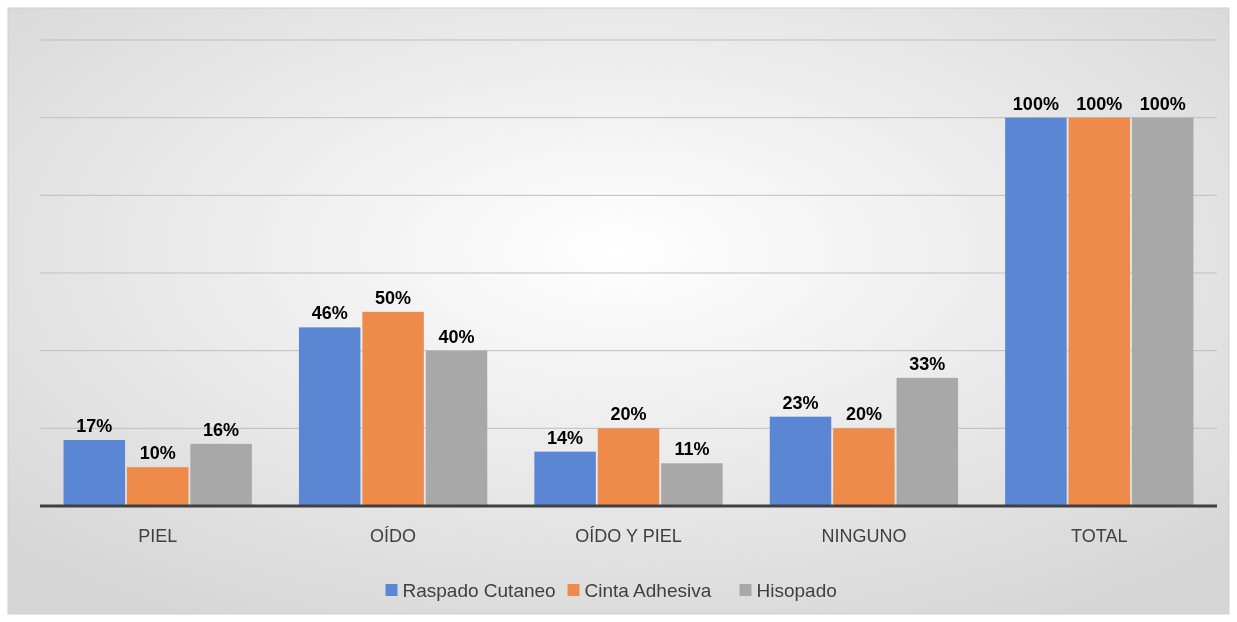 The image size is (1237, 622). Describe the element at coordinates (393, 536) in the screenshot. I see `x-tick-label: OÍDO` at that location.